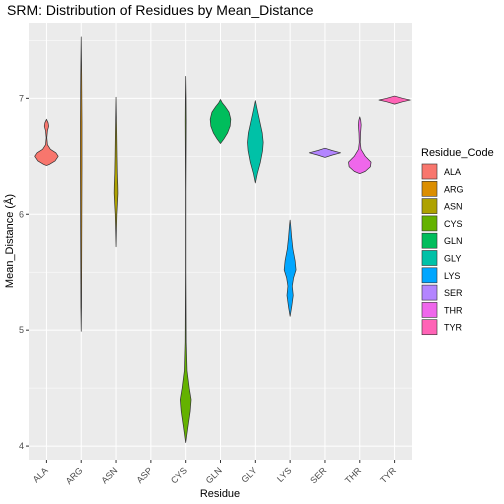 The image size is (504, 504). Describe the element at coordinates (429, 240) in the screenshot. I see `legend-swatch-gln` at that location.